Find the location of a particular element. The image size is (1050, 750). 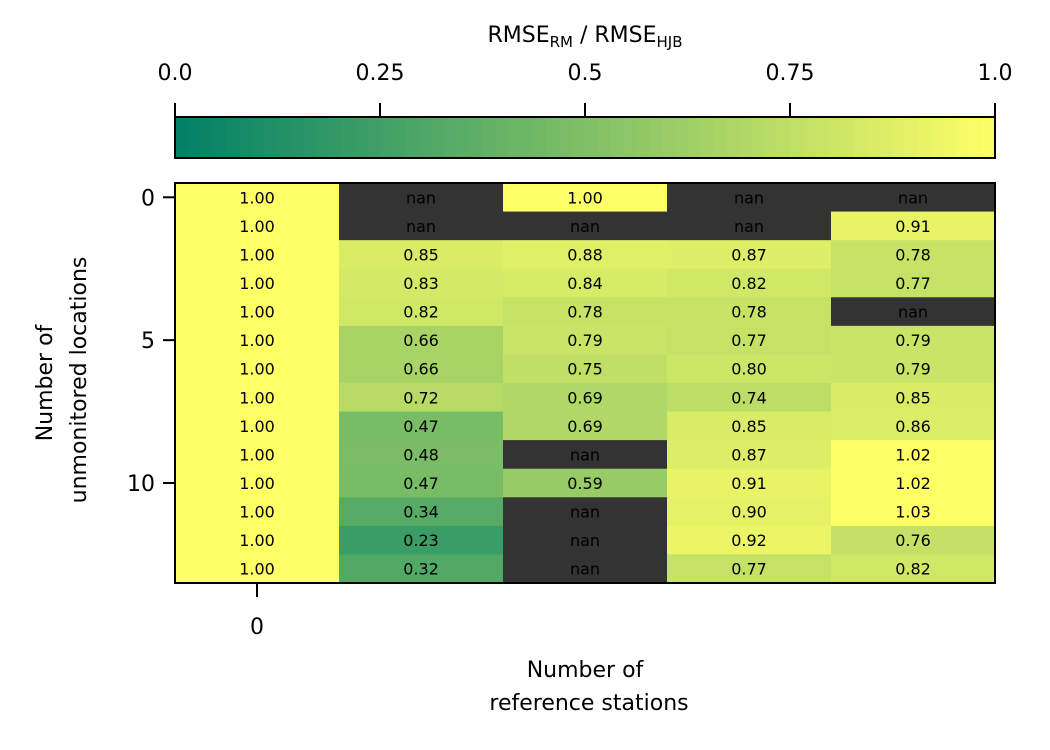

heatmap-cell-label: 0.88 is located at coordinates (585, 254).